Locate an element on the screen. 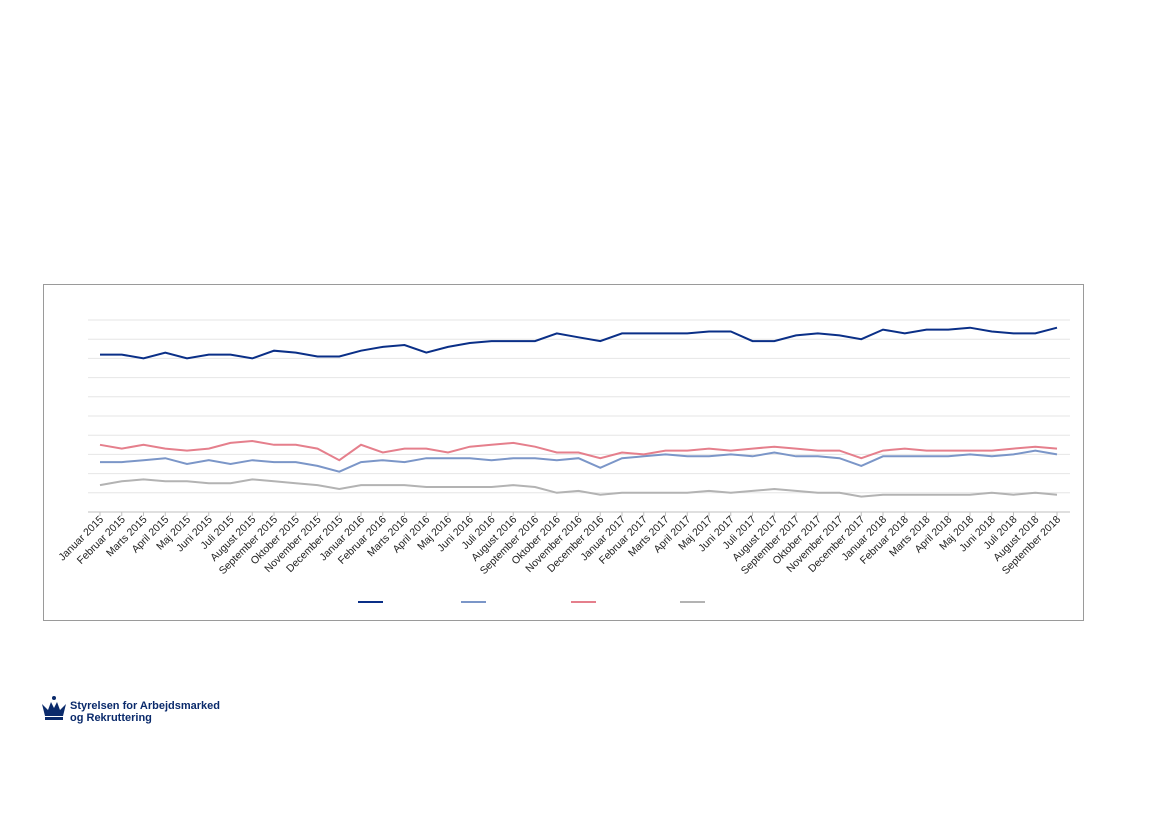 Image resolution: width=1169 pixels, height=831 pixels. logo-text: Styrelsen for Arbejdsmarked is located at coordinates (145, 706).